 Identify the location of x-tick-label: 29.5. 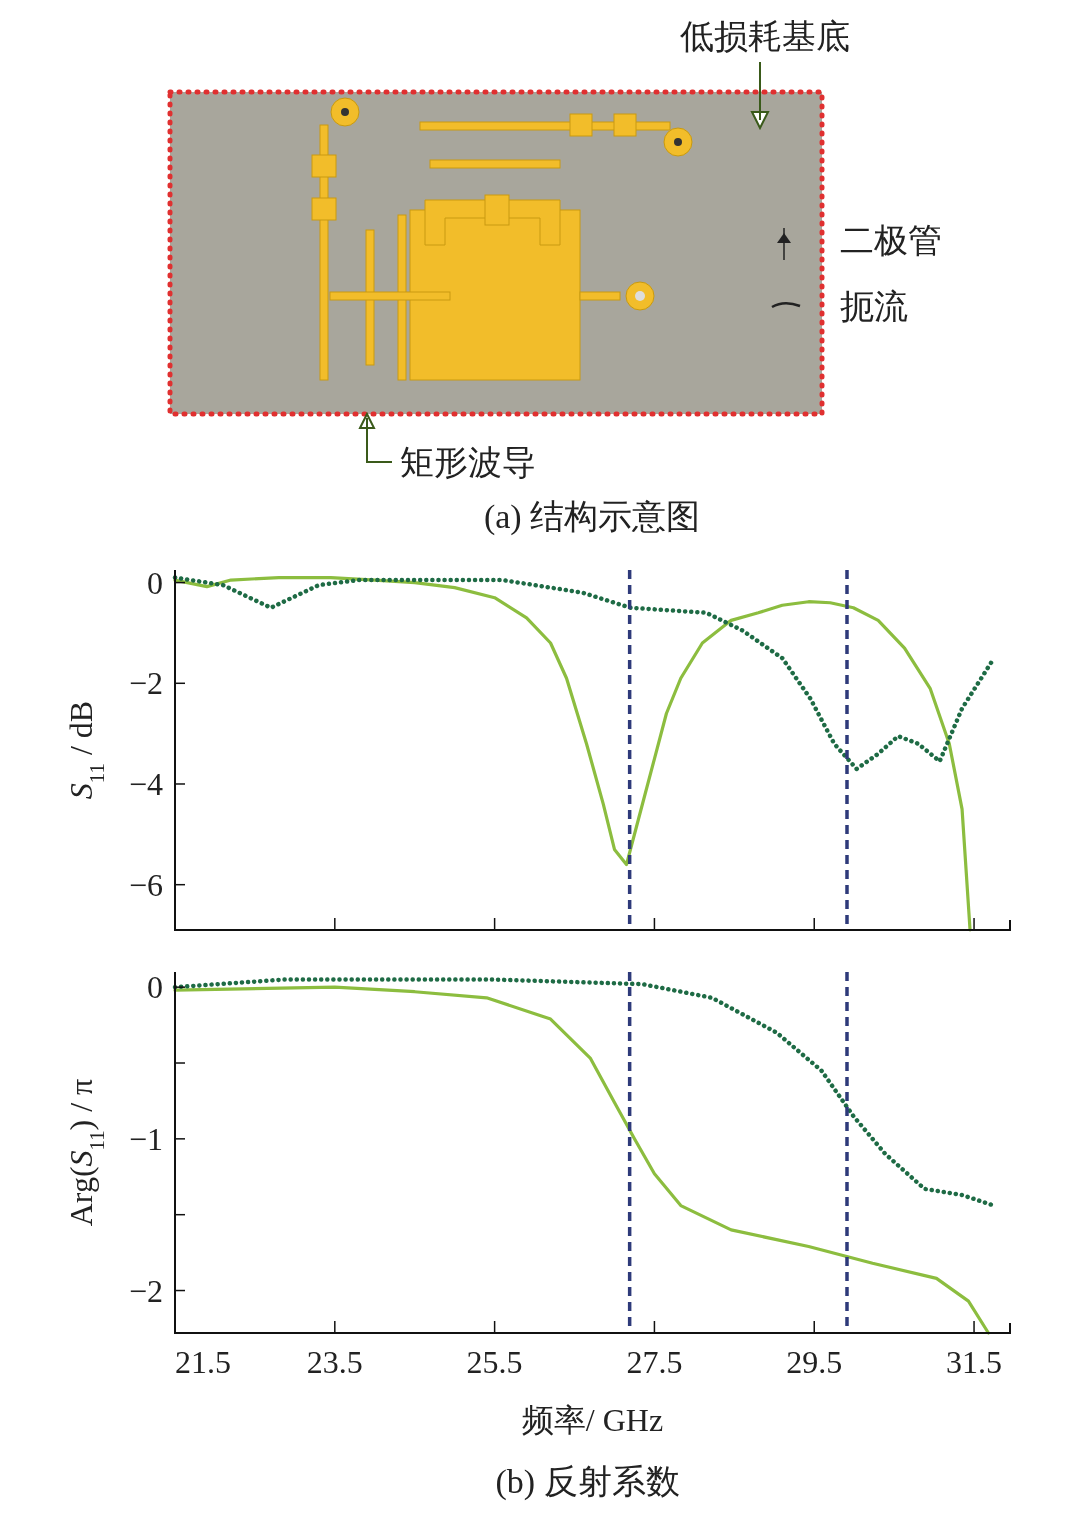
(814, 1362).